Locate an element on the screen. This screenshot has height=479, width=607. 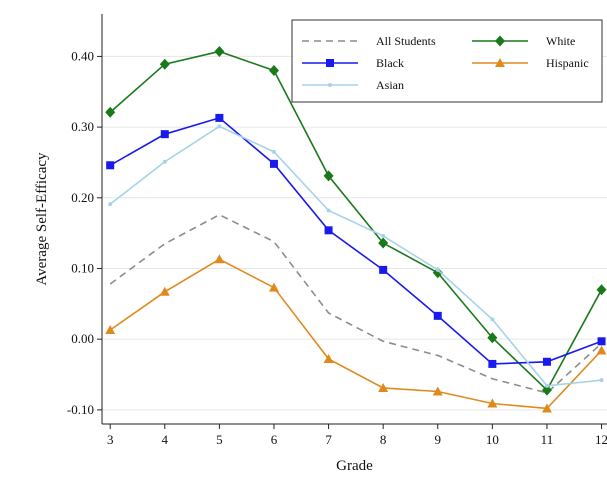
legend-item-hispanic: Hispanic is located at coordinates (530, 63).